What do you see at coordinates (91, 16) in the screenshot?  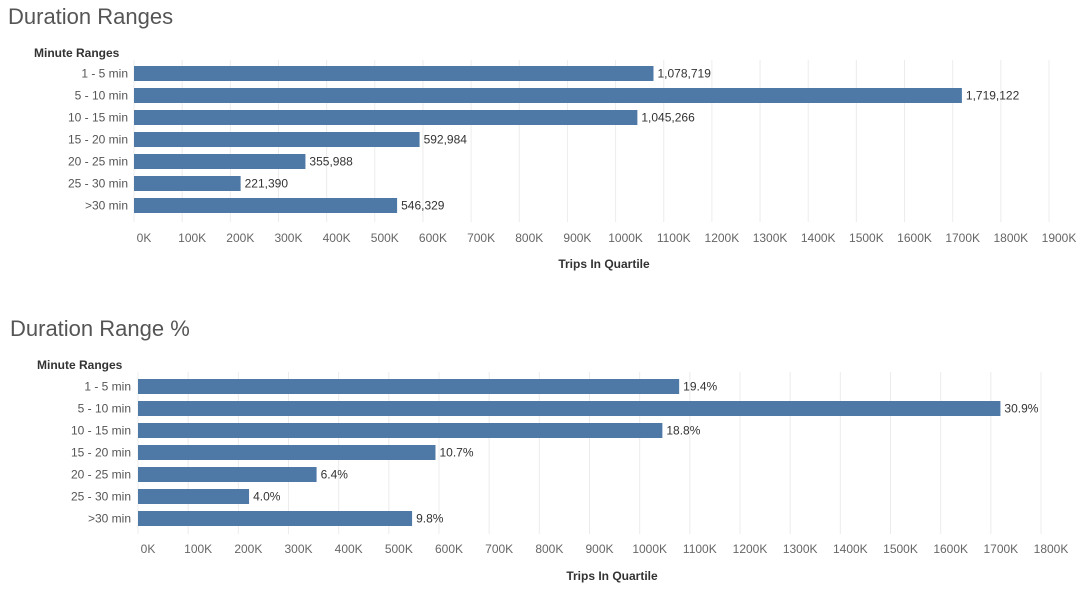 I see `chart-title: Duration Ranges` at bounding box center [91, 16].